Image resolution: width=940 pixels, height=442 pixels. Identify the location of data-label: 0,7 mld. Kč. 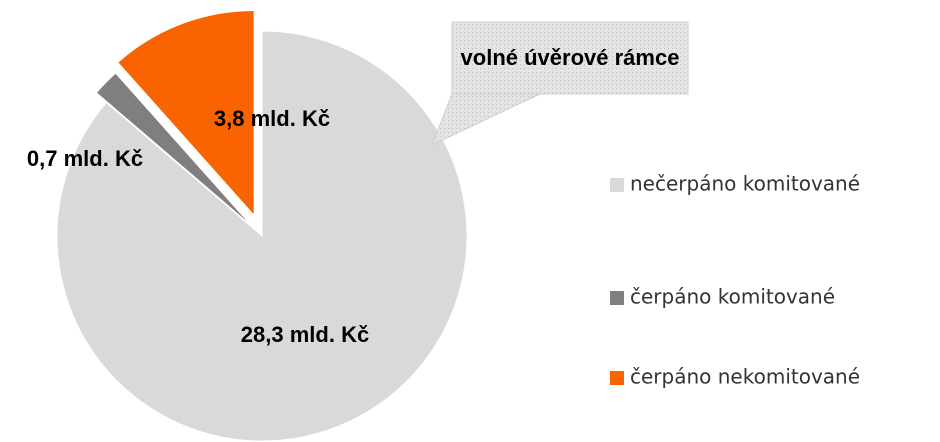
(85, 158).